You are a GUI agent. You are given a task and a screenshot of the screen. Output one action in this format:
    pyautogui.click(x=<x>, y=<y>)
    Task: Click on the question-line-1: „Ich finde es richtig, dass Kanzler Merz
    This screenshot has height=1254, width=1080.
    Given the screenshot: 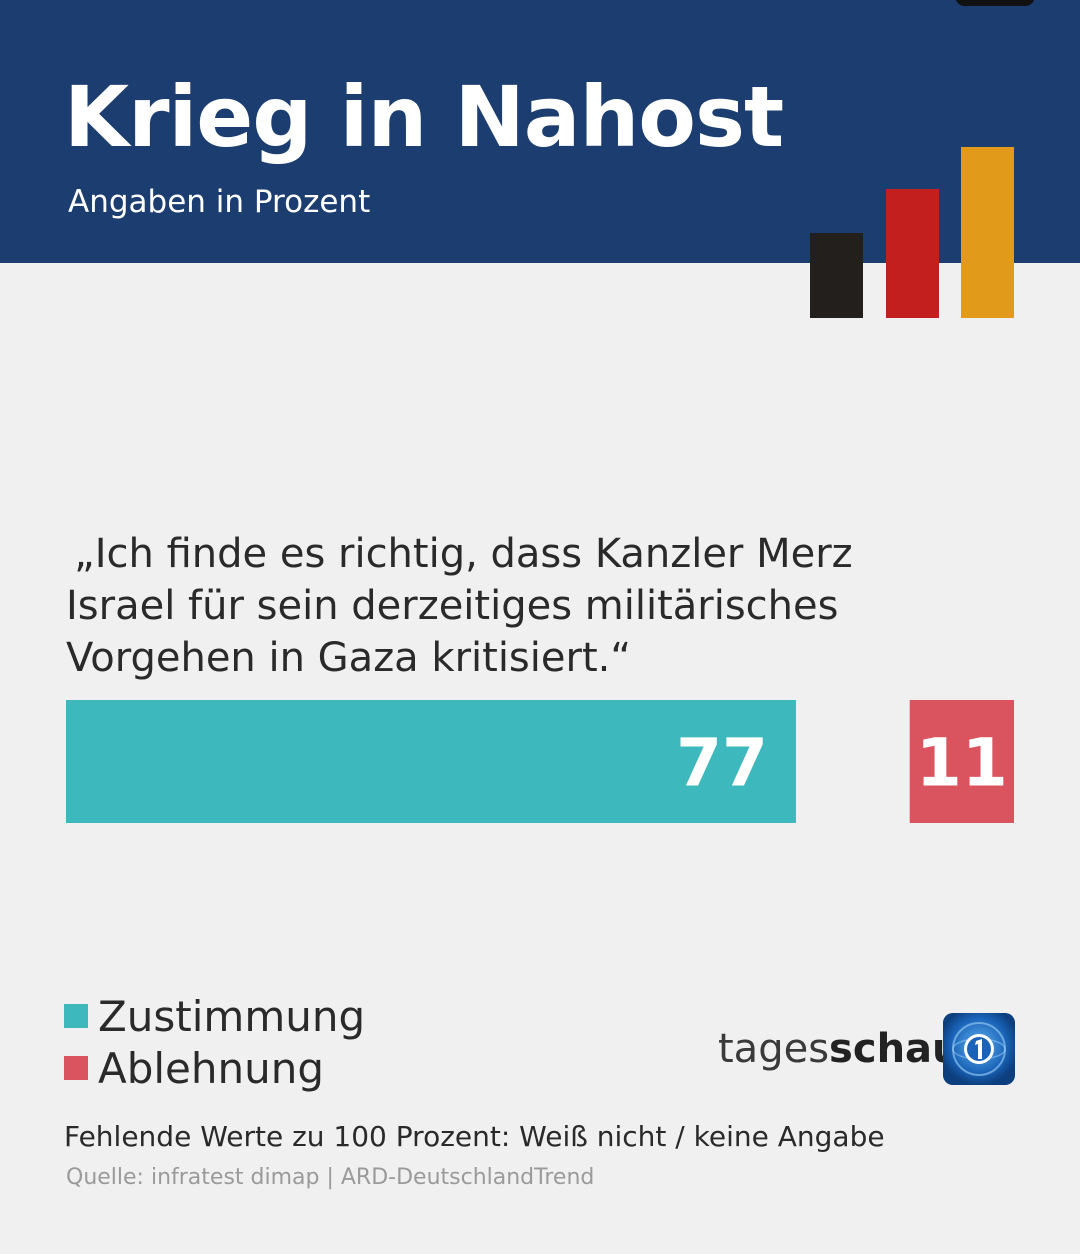 What is the action you would take?
    pyautogui.click(x=463, y=554)
    